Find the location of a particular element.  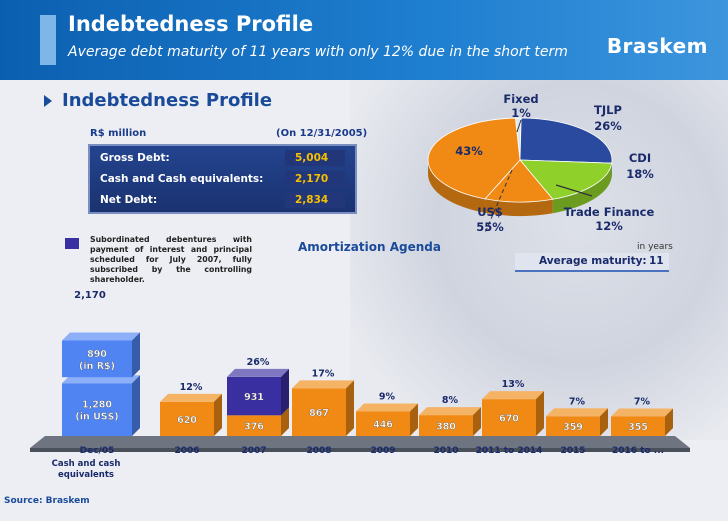

bar-value-label: 446 is located at coordinates (383, 425).